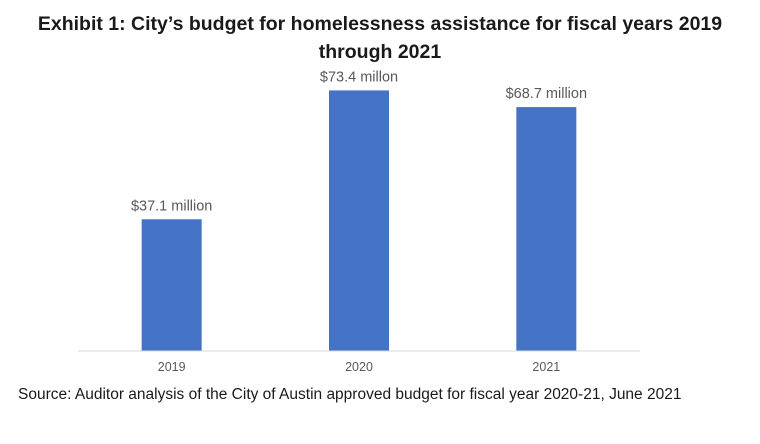  I want to click on data-label-2020: $73.4 millon, so click(359, 77).